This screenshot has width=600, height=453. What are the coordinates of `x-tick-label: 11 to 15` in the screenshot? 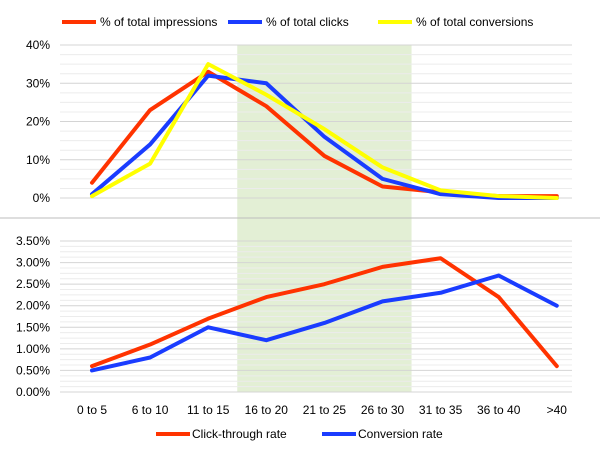 It's located at (208, 410).